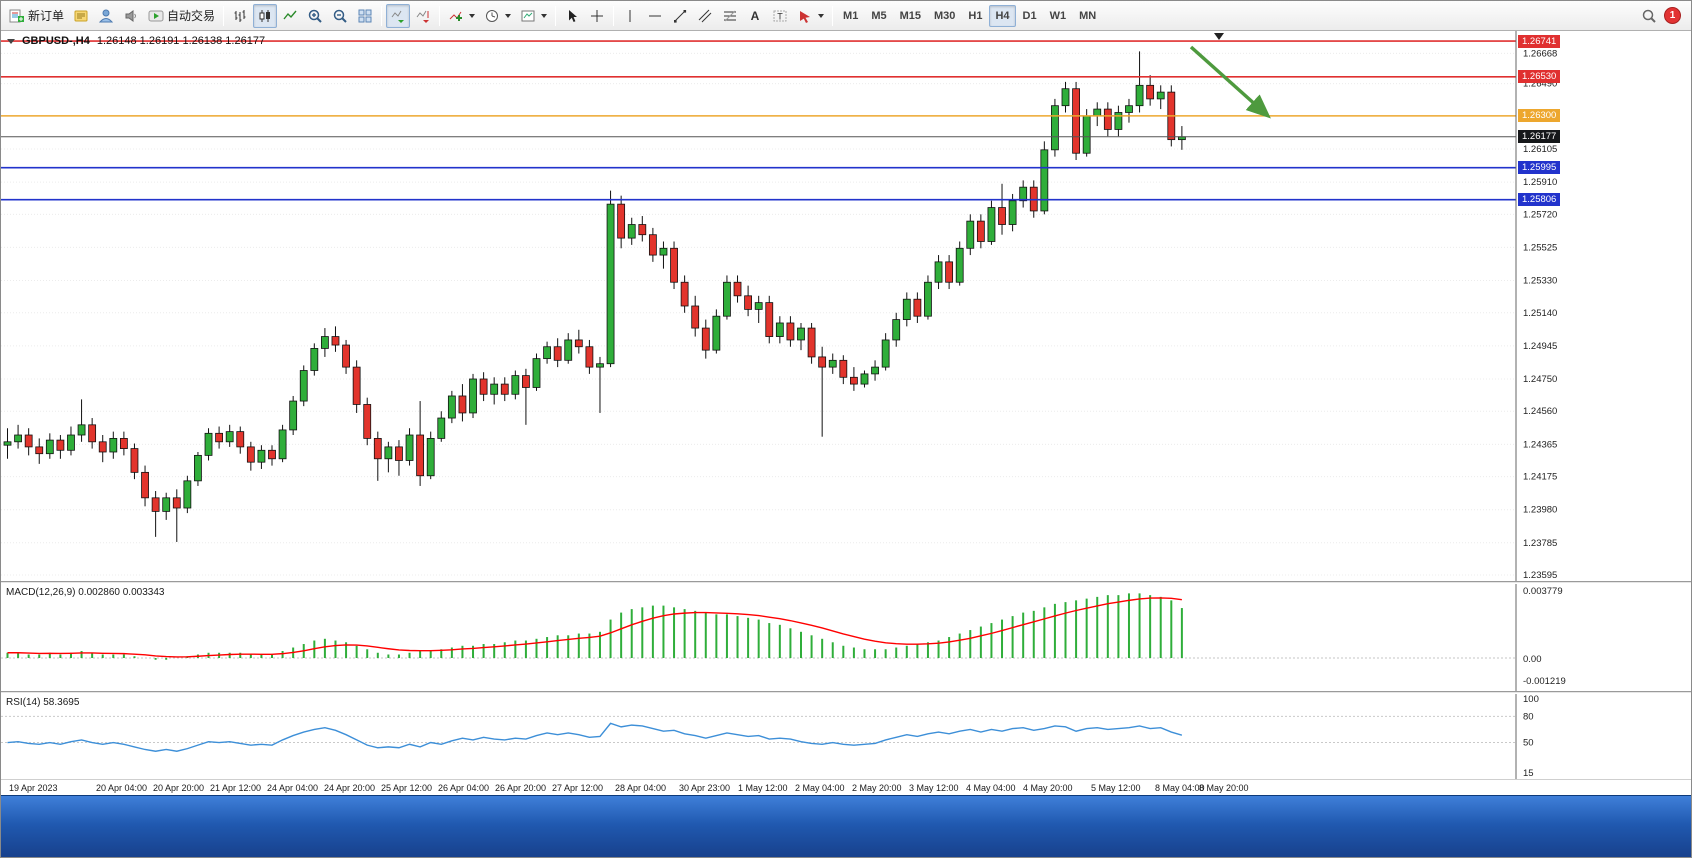 The height and width of the screenshot is (858, 1692). Describe the element at coordinates (36, 16) in the screenshot. I see `new-order-button: 新订单` at that location.